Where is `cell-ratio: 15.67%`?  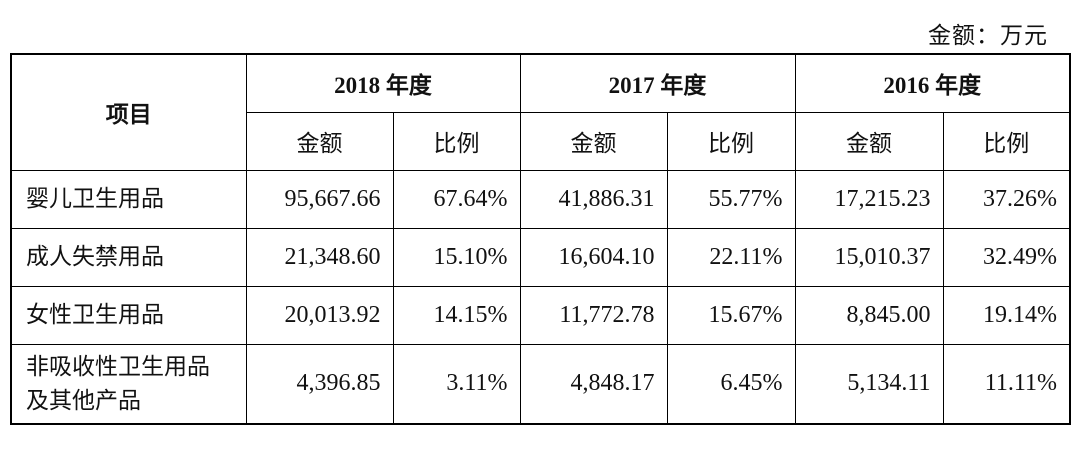
cell-ratio: 15.67% is located at coordinates (731, 315).